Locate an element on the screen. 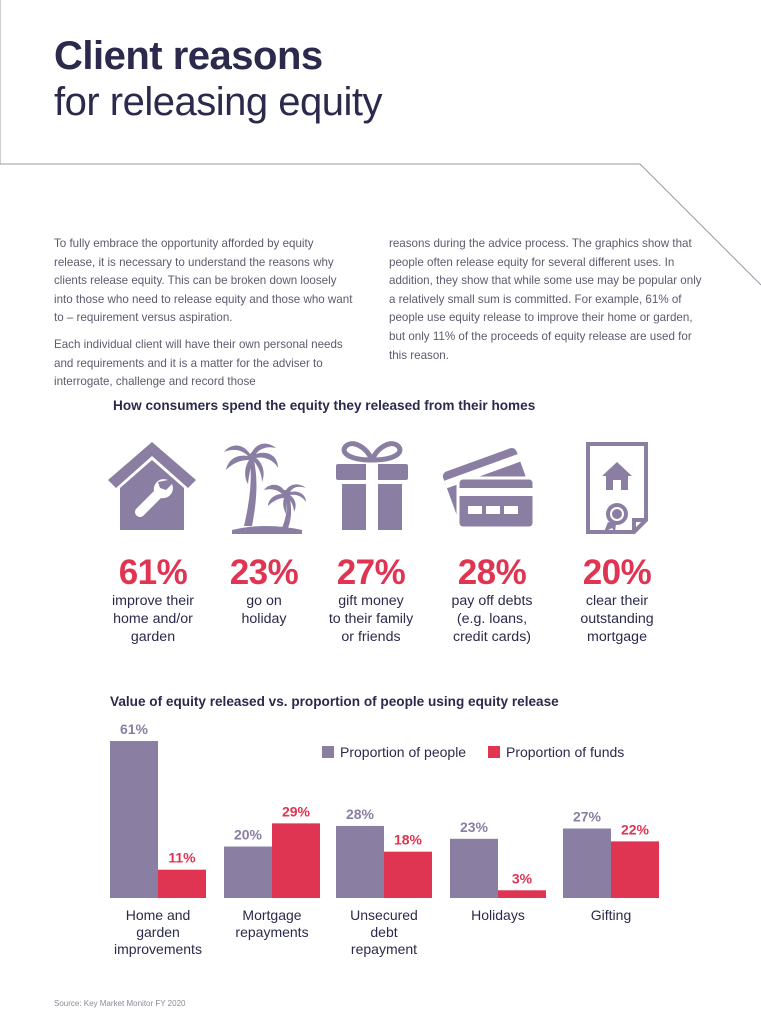  category-label: Unsecured is located at coordinates (384, 915).